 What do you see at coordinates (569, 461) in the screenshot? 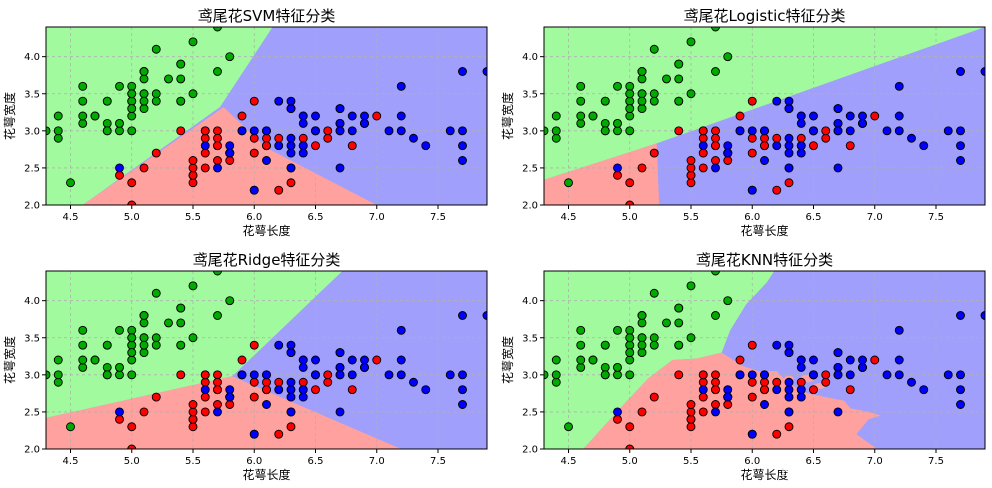
I see `x-tick-label: 4.5` at bounding box center [569, 461].